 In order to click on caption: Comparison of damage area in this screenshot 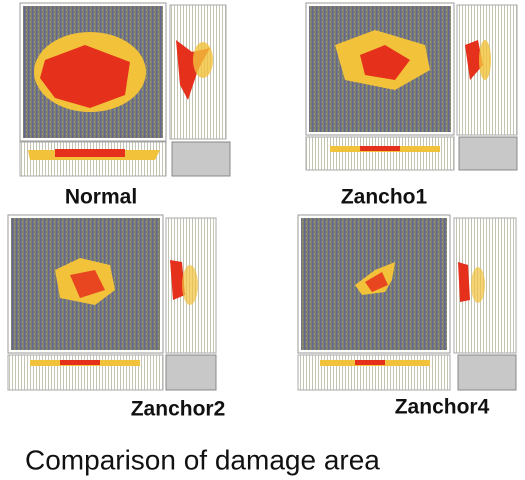, I will do `click(202, 459)`.